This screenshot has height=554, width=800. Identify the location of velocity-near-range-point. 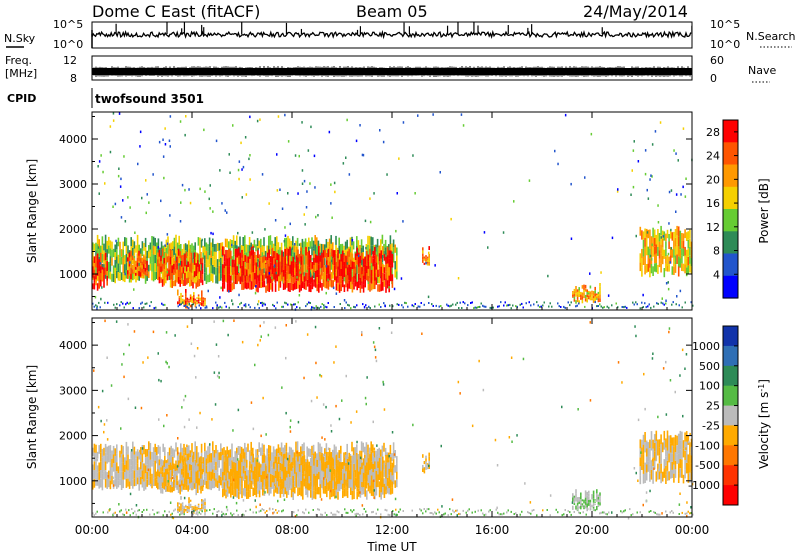
(163, 515).